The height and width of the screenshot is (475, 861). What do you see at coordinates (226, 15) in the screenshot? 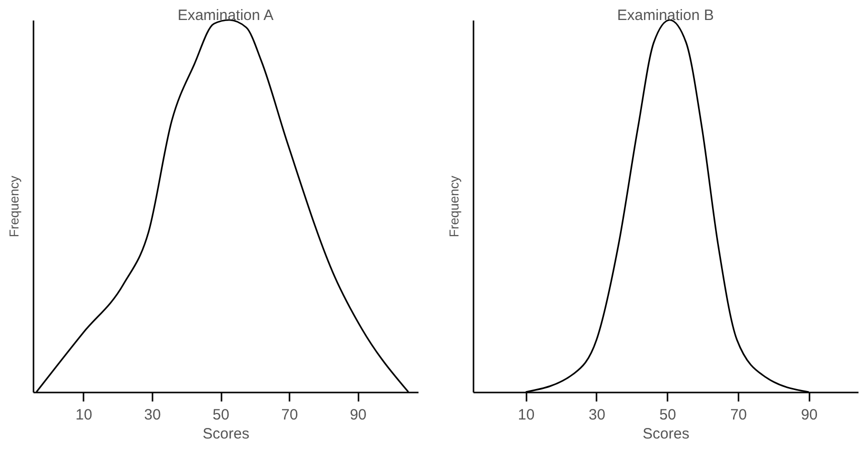
I see `chart-title: Examination A` at bounding box center [226, 15].